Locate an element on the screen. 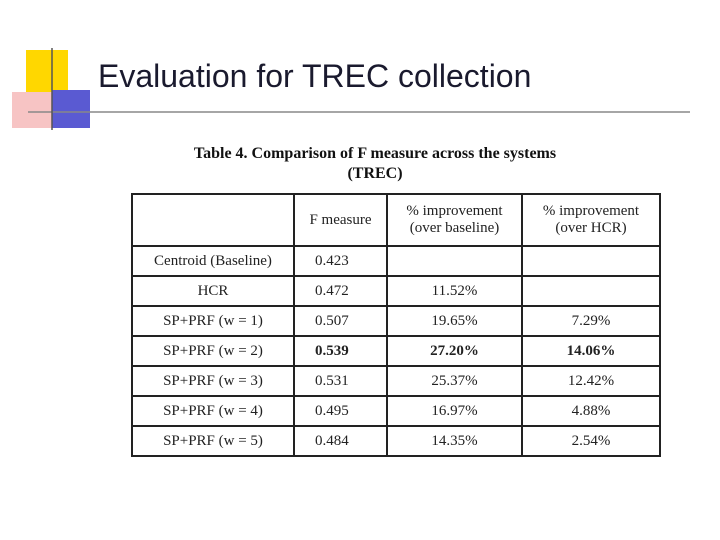  yellow-square is located at coordinates (47, 72).